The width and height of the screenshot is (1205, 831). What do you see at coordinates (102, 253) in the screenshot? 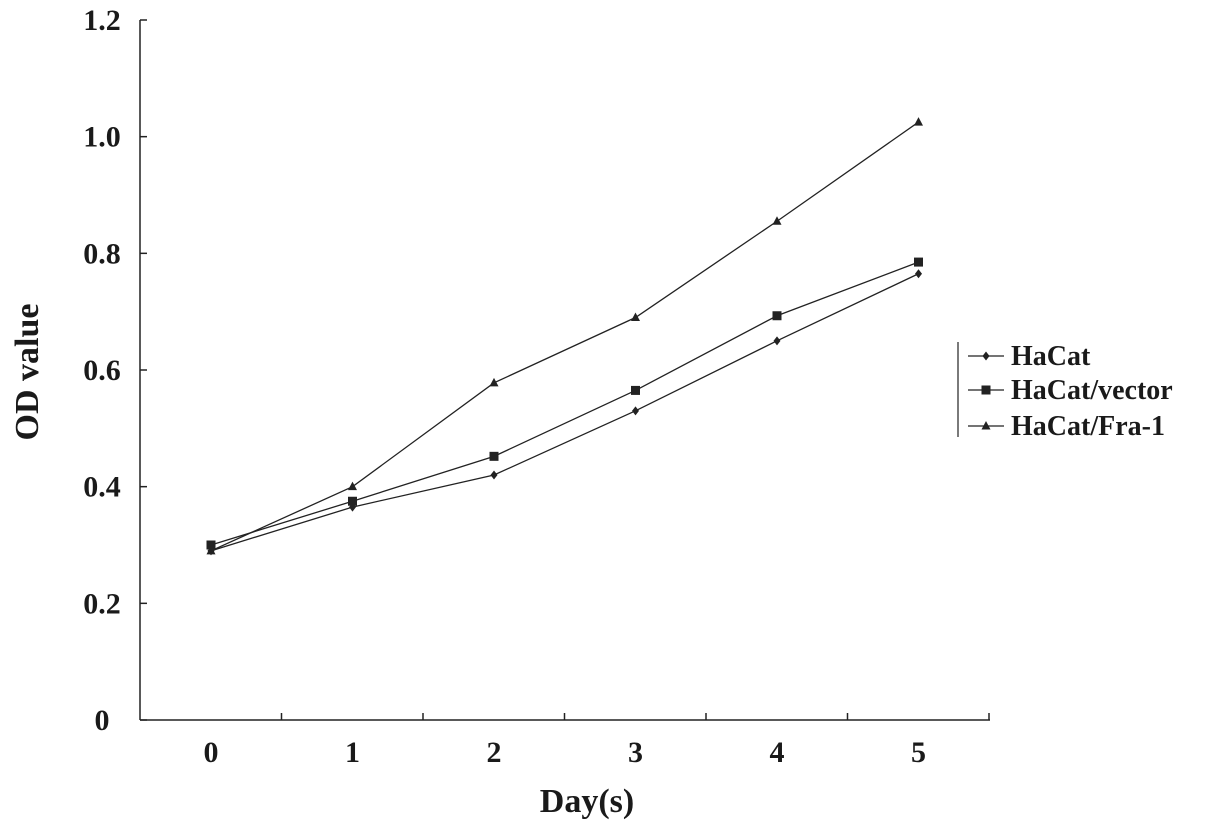
I see `y-tick-label: 0.8` at bounding box center [102, 253].